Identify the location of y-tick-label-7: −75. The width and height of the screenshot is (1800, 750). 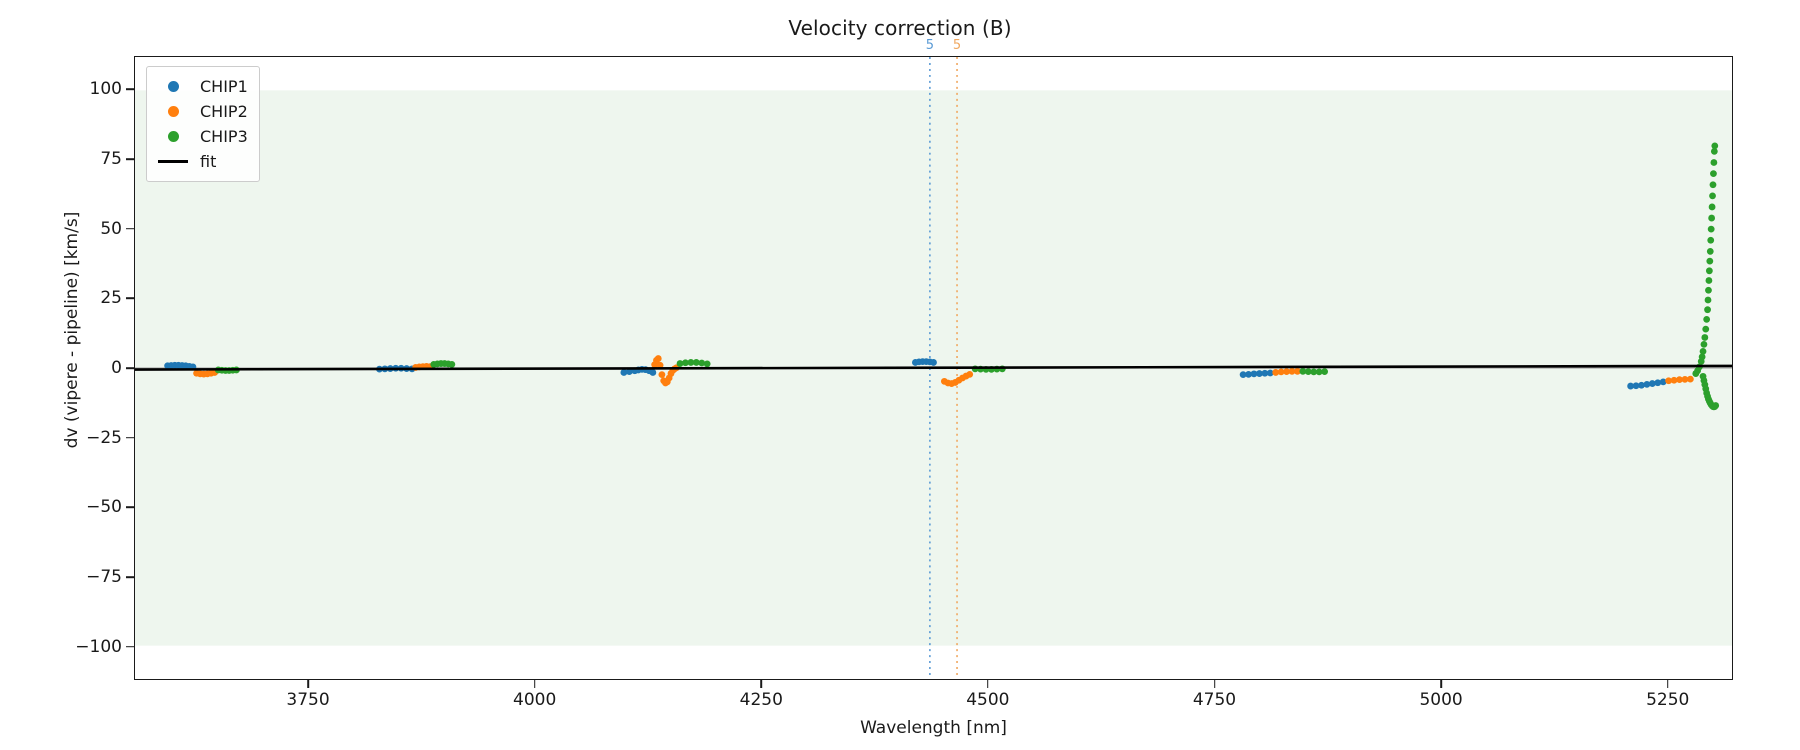
(104, 576).